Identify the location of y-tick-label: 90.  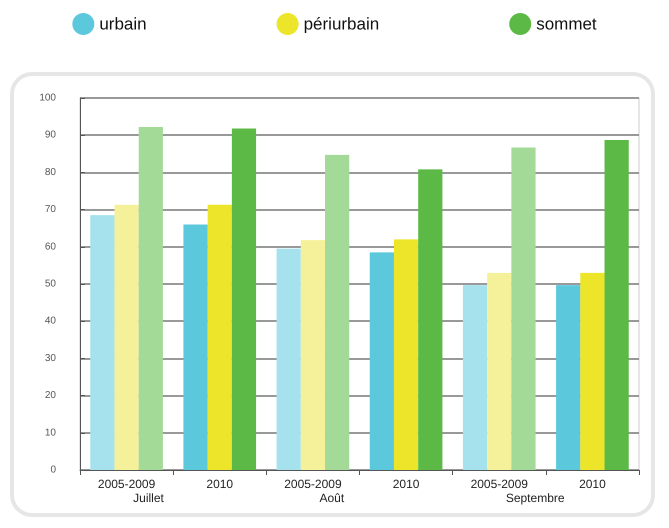
(50, 135).